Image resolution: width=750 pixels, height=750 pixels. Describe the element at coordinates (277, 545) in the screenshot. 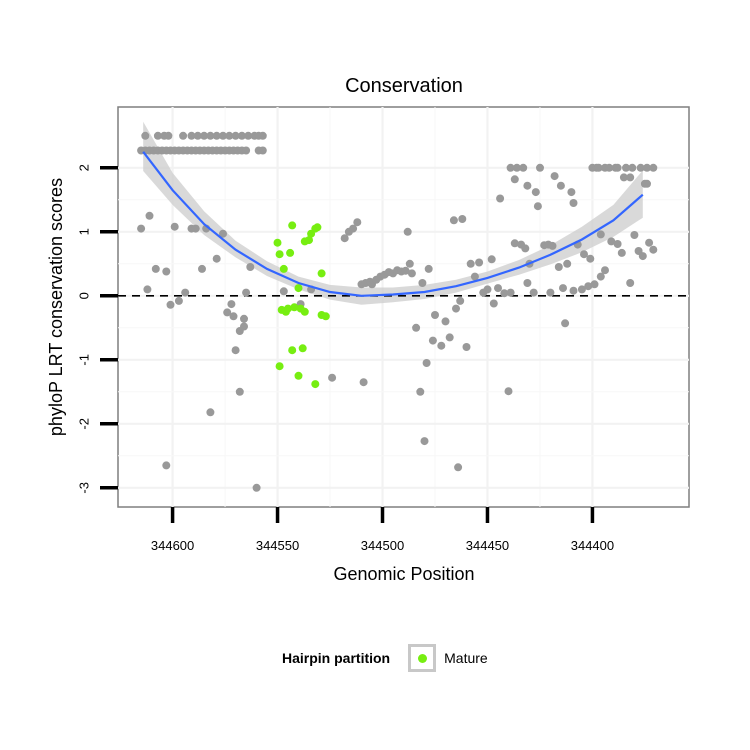

I see `x-tick-label: 344550` at that location.